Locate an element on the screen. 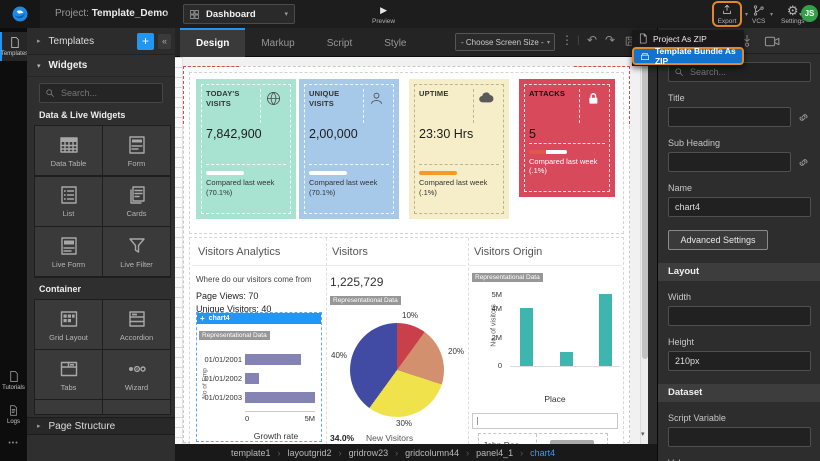  x-axis-label: Place is located at coordinates (555, 399).